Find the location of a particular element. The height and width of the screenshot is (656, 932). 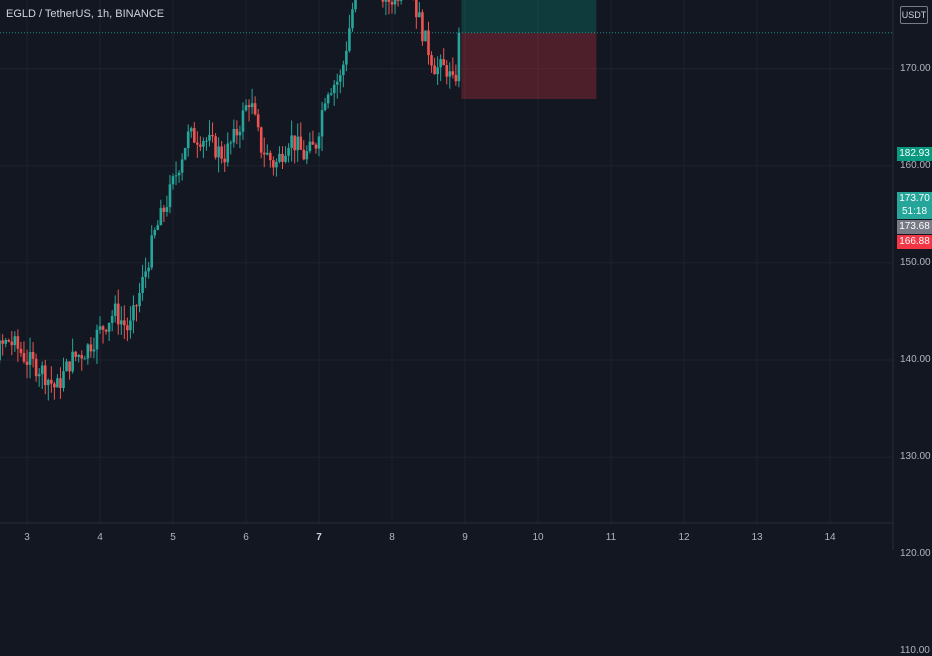

time-axis-label: 10 is located at coordinates (538, 537).